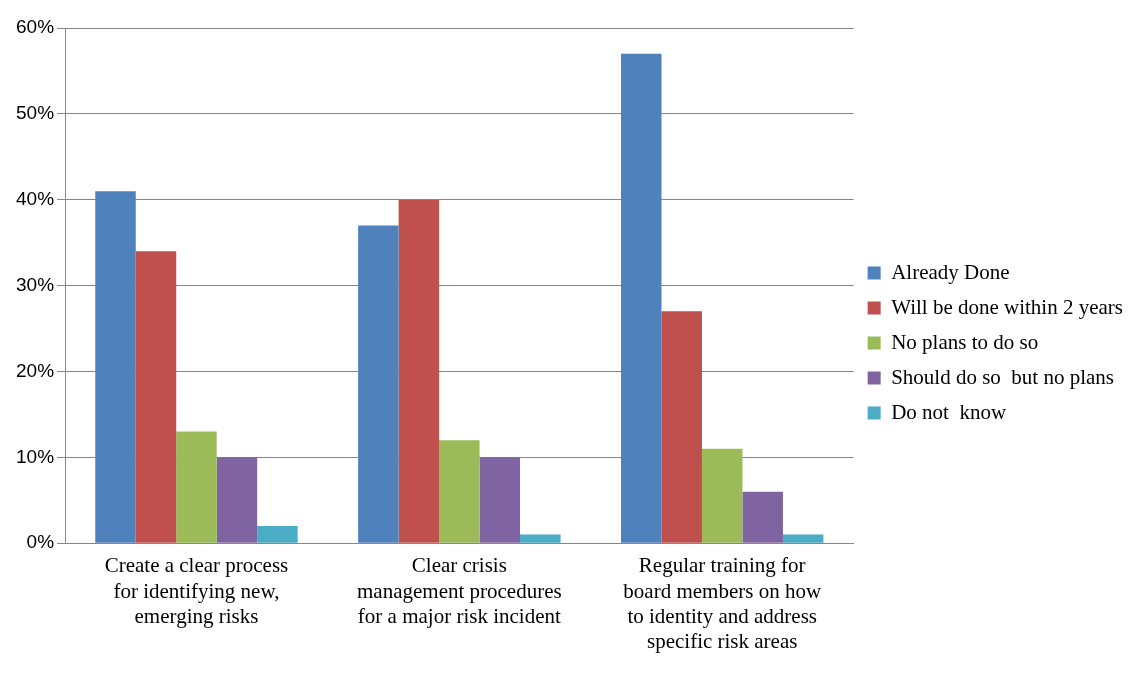 Image resolution: width=1146 pixels, height=675 pixels. Describe the element at coordinates (950, 271) in the screenshot. I see `legend-label: Already Done` at that location.